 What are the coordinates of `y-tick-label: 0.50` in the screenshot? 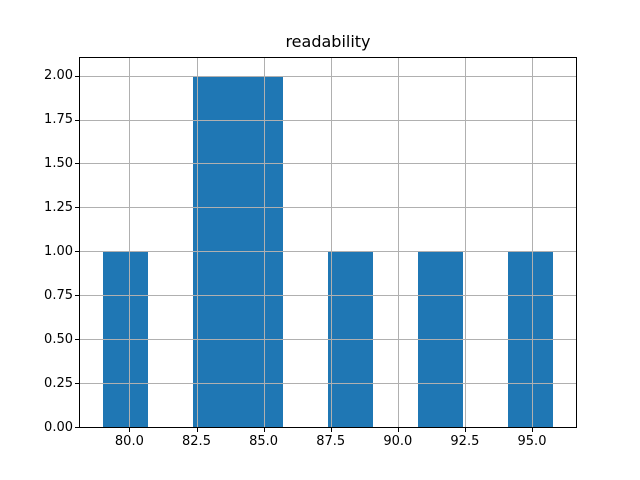 It's located at (58, 339).